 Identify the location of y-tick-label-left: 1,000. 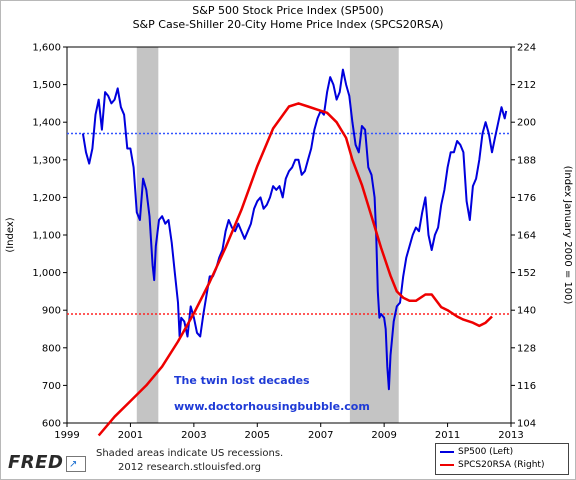
(46, 273).